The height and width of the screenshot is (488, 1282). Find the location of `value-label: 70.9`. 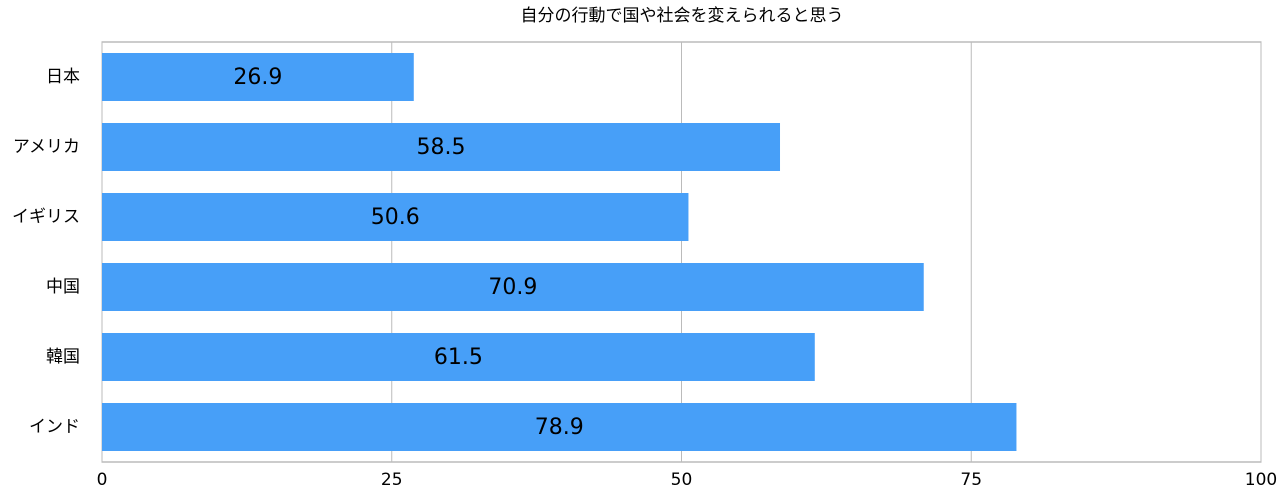

value-label: 70.9 is located at coordinates (512, 287).